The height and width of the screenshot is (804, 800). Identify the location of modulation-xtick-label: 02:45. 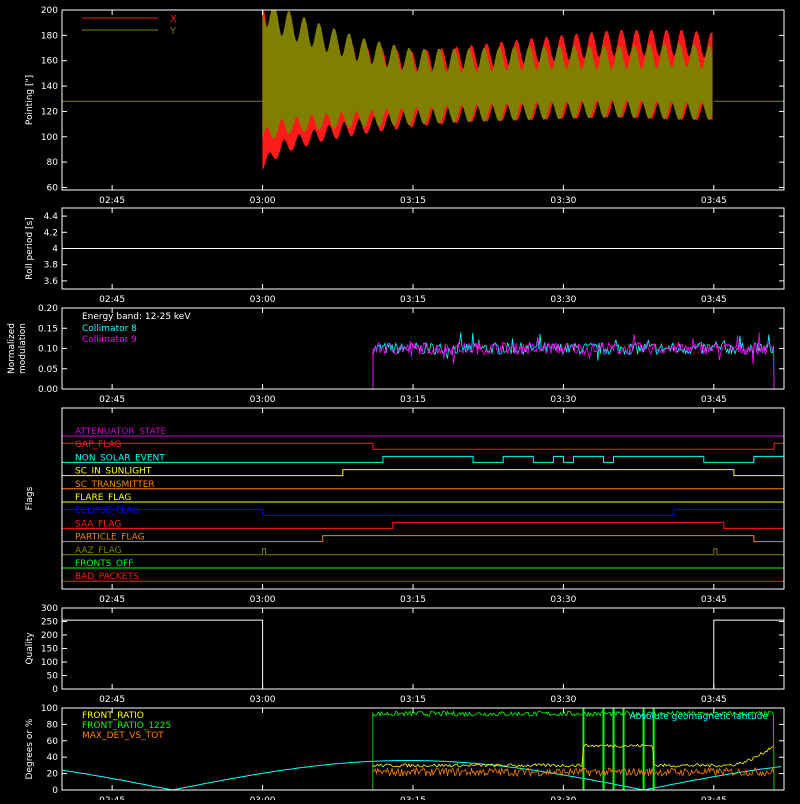
(112, 400).